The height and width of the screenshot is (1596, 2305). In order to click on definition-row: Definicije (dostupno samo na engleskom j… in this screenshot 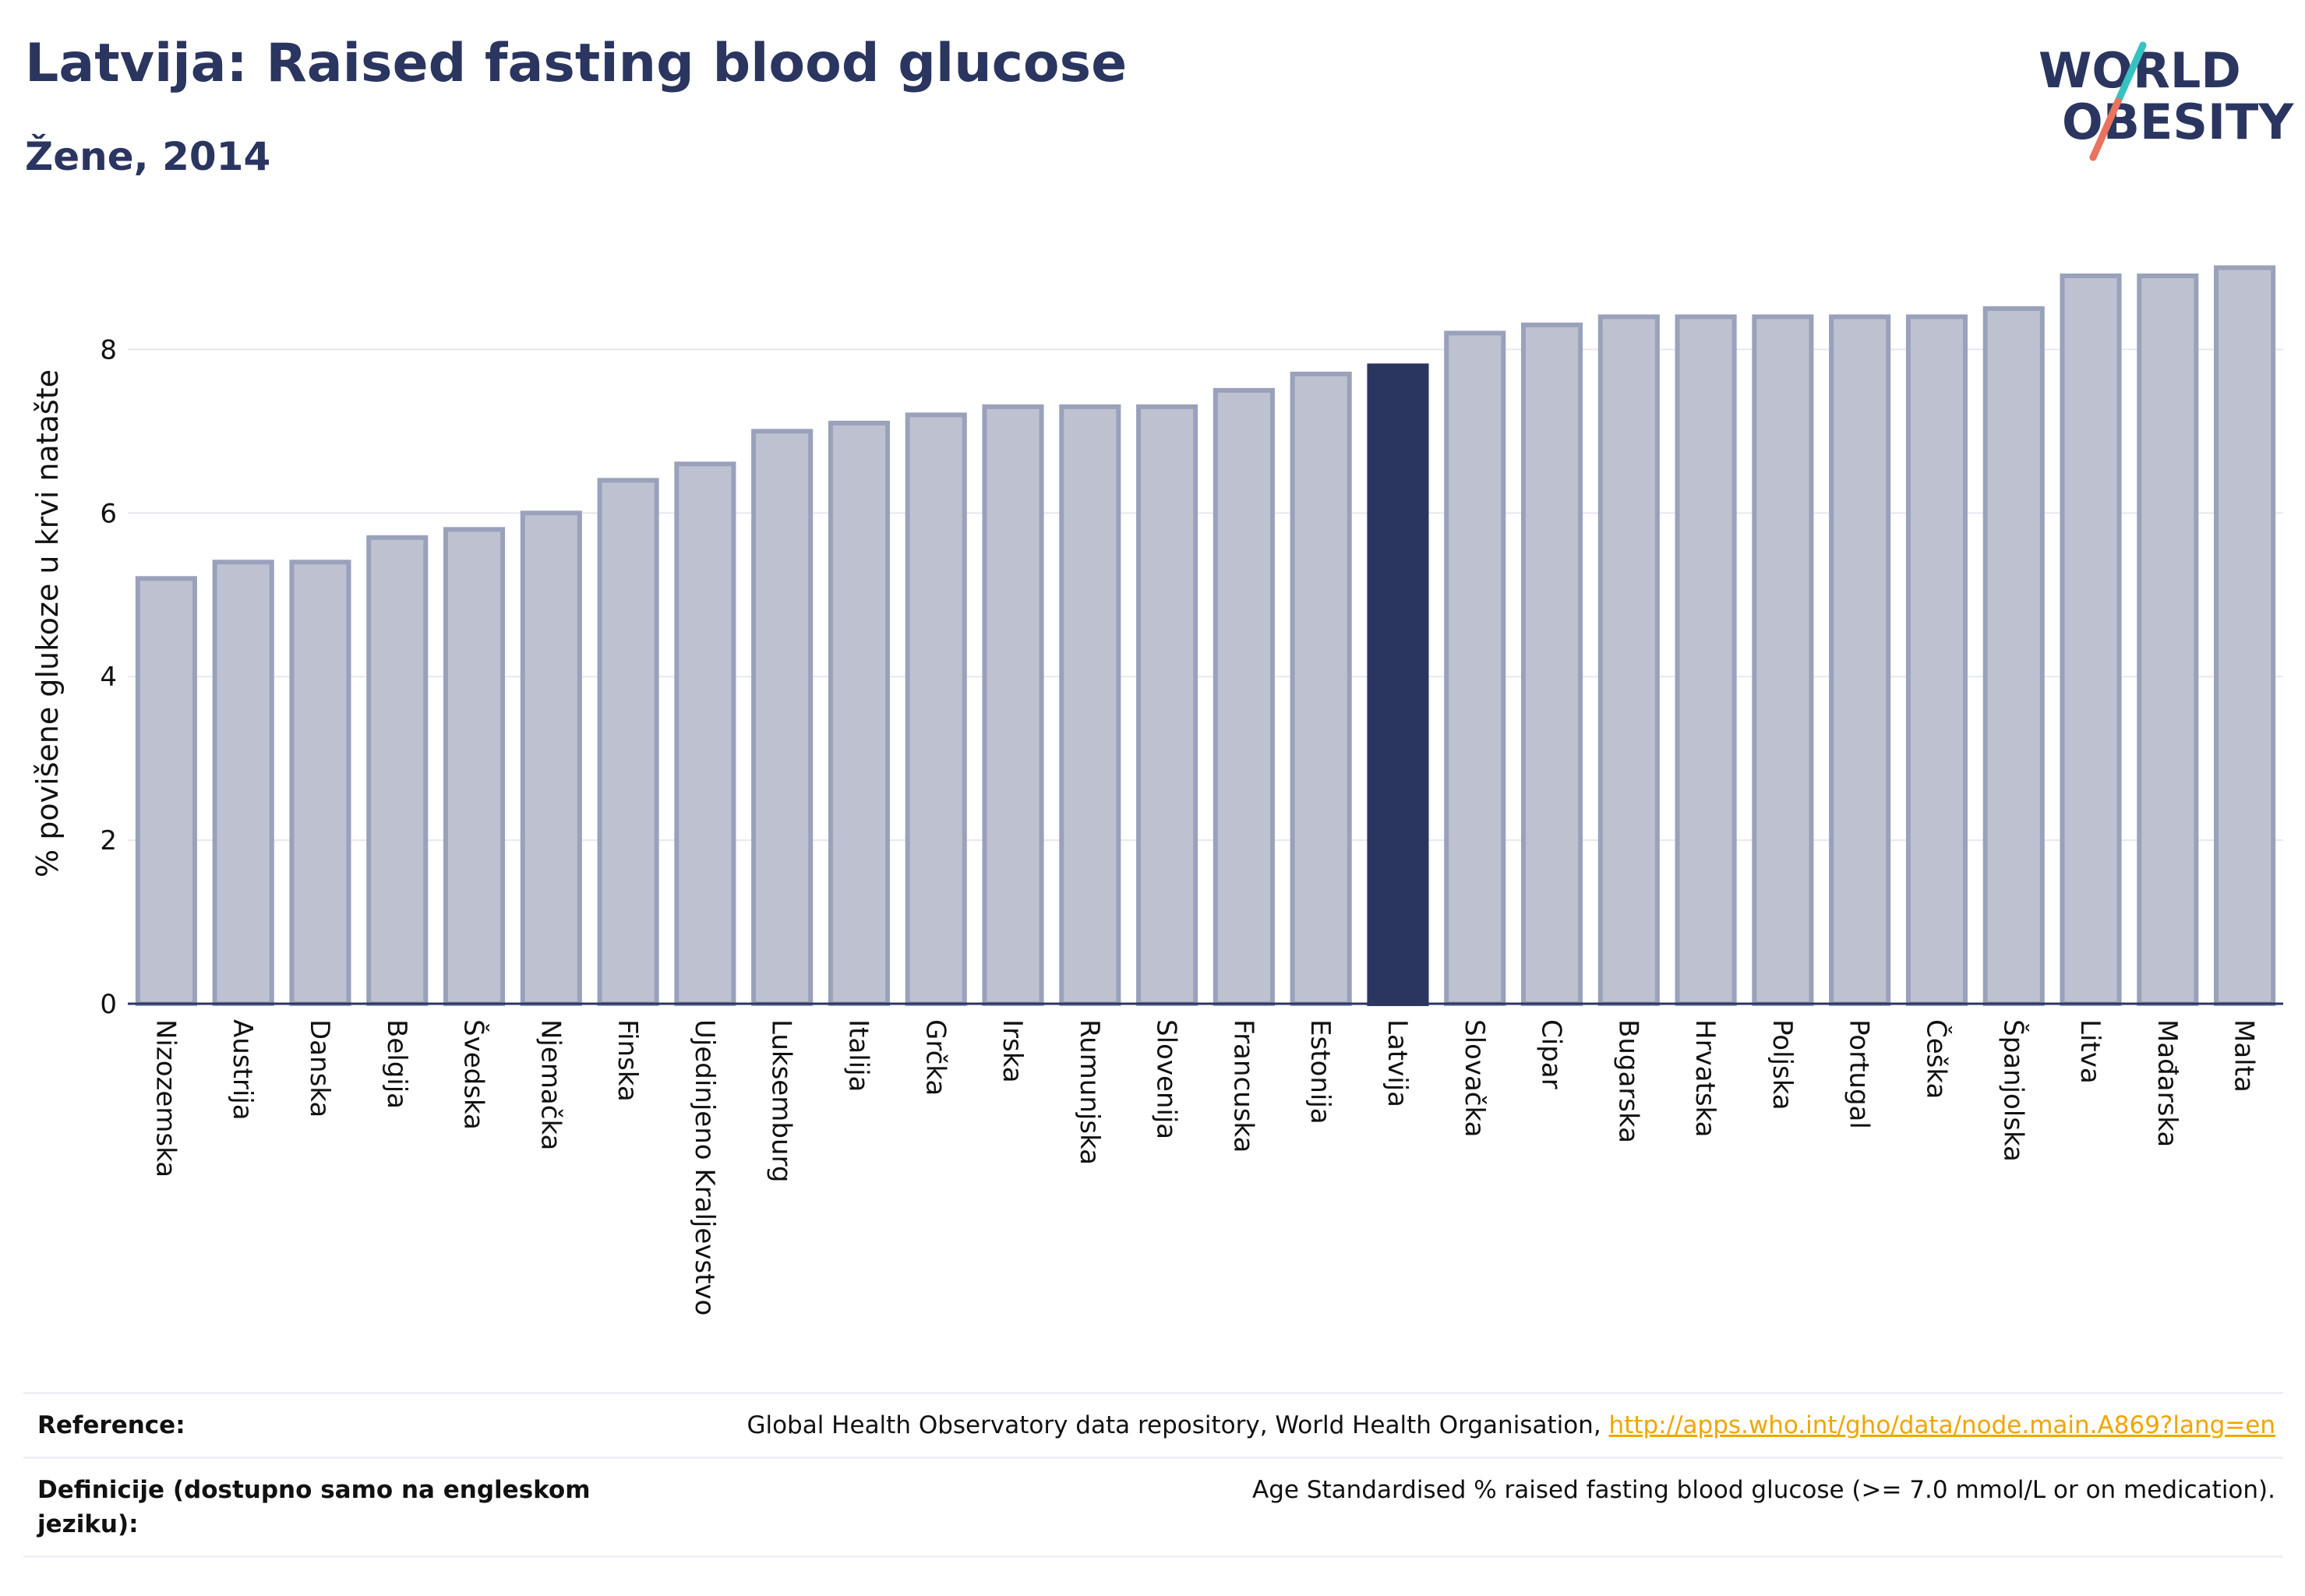, I will do `click(1153, 1507)`.